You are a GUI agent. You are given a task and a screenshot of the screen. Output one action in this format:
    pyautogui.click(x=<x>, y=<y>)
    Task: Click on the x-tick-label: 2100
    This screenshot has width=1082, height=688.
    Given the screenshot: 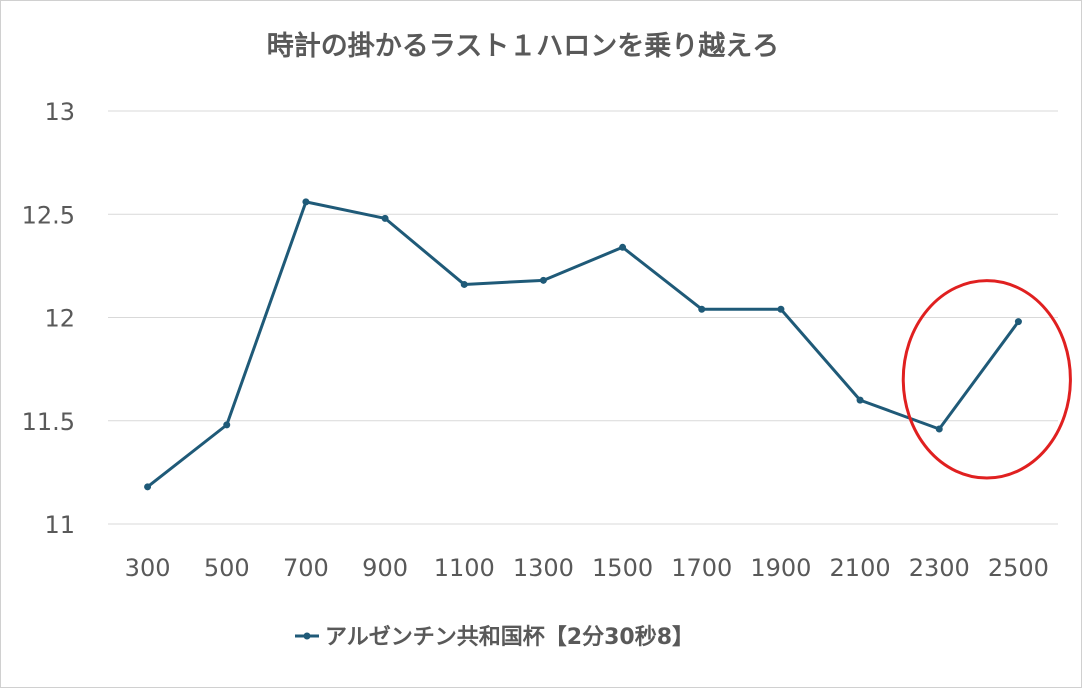 What is the action you would take?
    pyautogui.click(x=860, y=568)
    